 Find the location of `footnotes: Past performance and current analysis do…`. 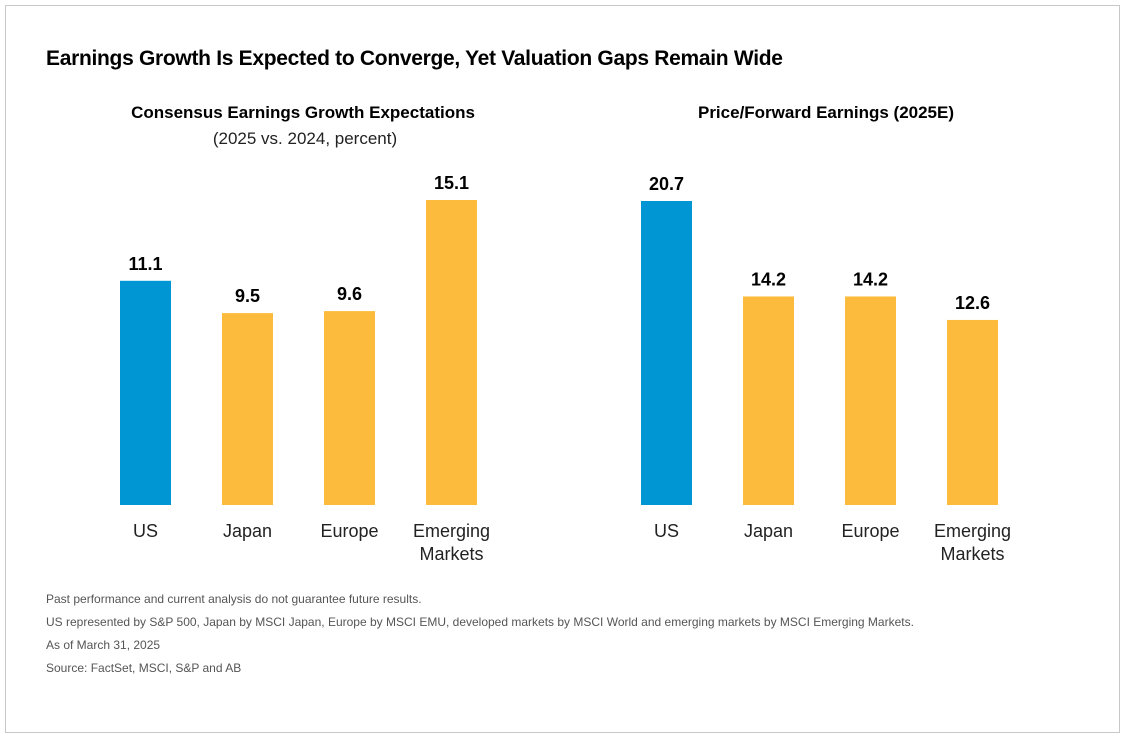

footnotes: Past performance and current analysis do… is located at coordinates (480, 634).